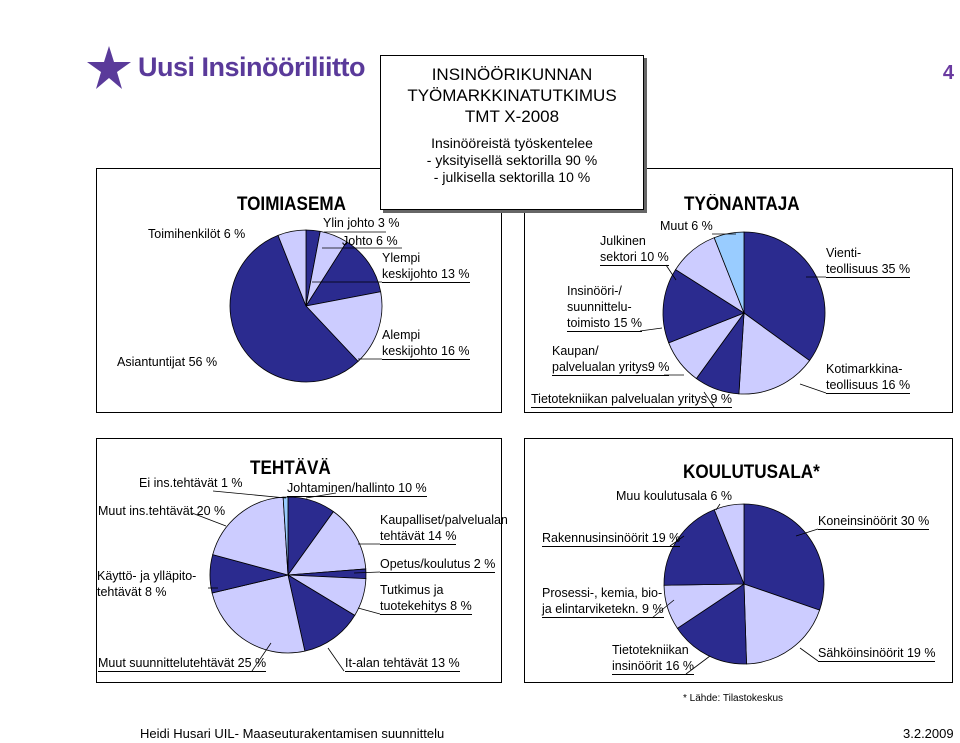 This screenshot has width=960, height=743. I want to click on header-title-2-overlay: TYÖMARKKINATUTKIMUS, so click(512, 95).